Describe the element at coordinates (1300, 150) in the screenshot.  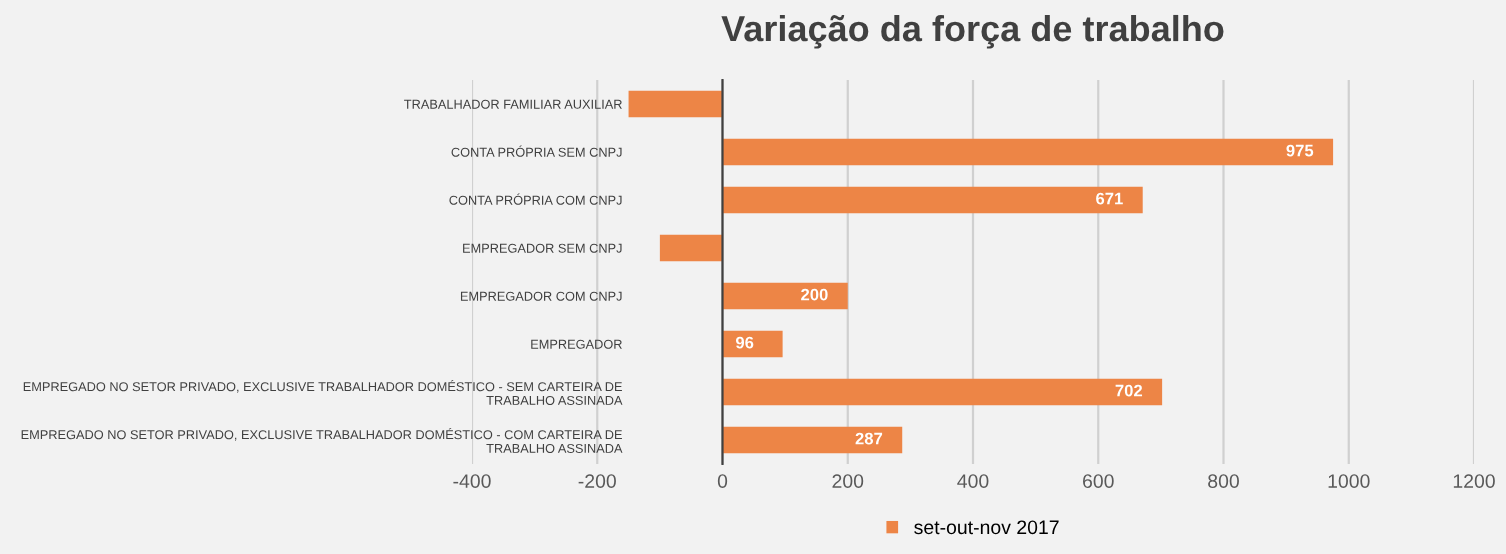
I see `data-label: 975` at that location.